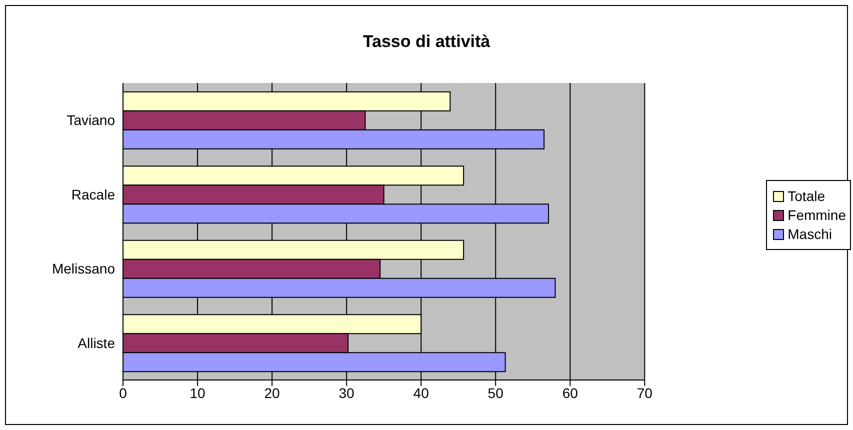 The height and width of the screenshot is (430, 853). What do you see at coordinates (97, 342) in the screenshot?
I see `y-tick-label: Alliste` at bounding box center [97, 342].